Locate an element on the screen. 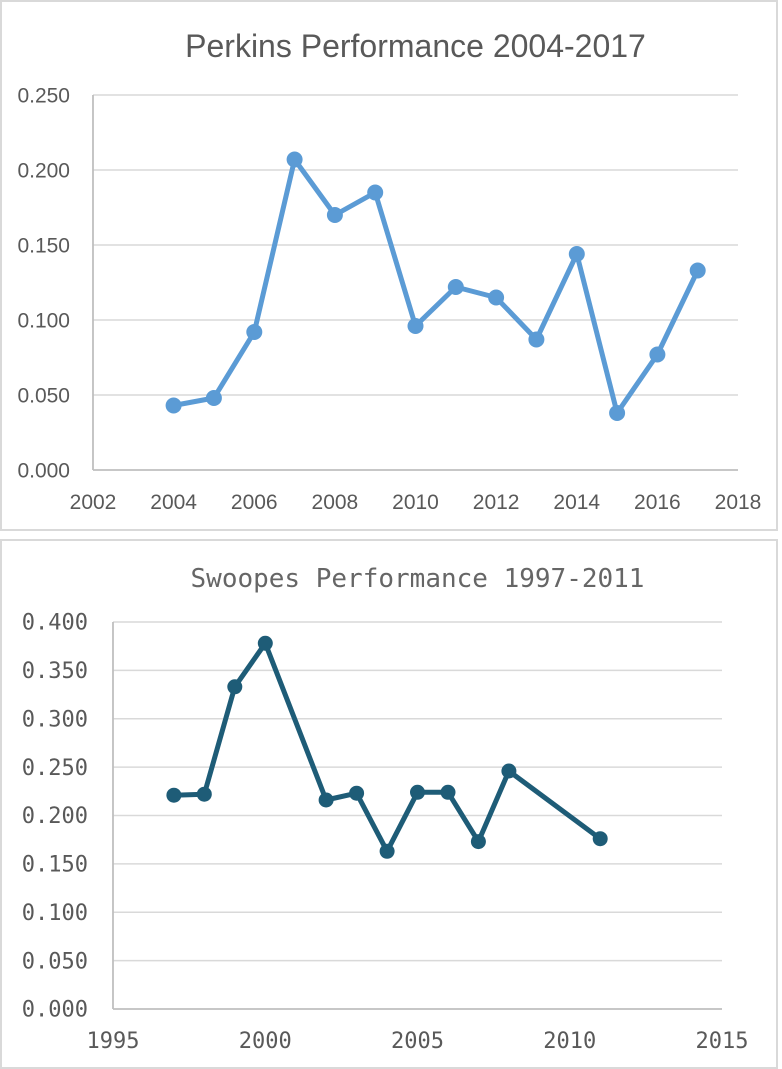 The width and height of the screenshot is (782, 1069). x-tick-label: 2012 is located at coordinates (496, 502).